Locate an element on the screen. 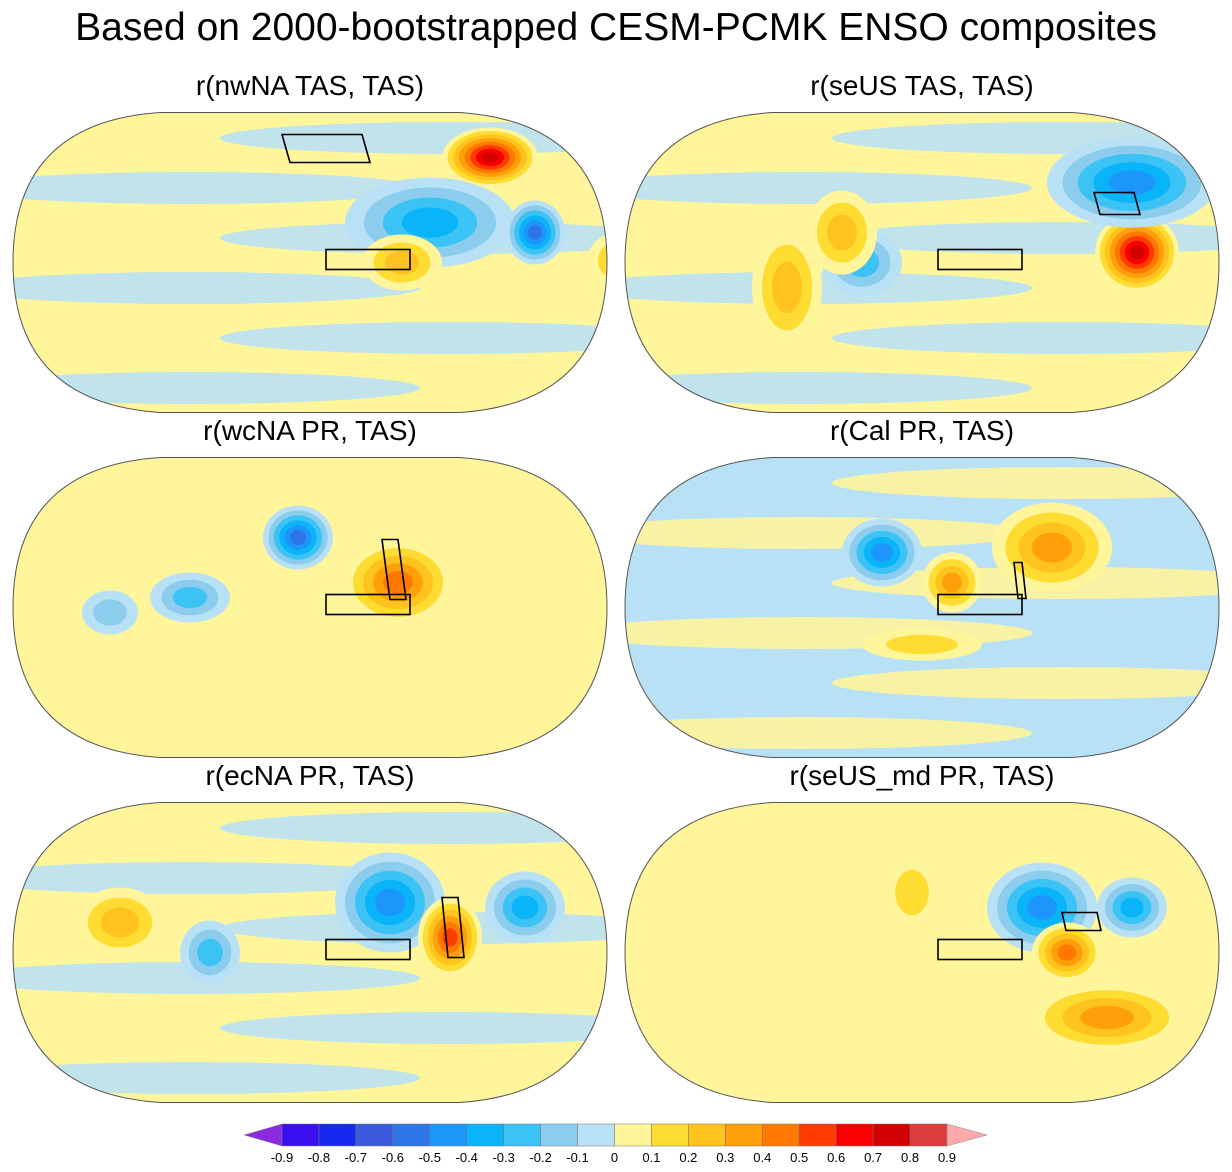 Image resolution: width=1232 pixels, height=1172 pixels. panel-title: r(nwNA TAS, TAS) is located at coordinates (310, 85).